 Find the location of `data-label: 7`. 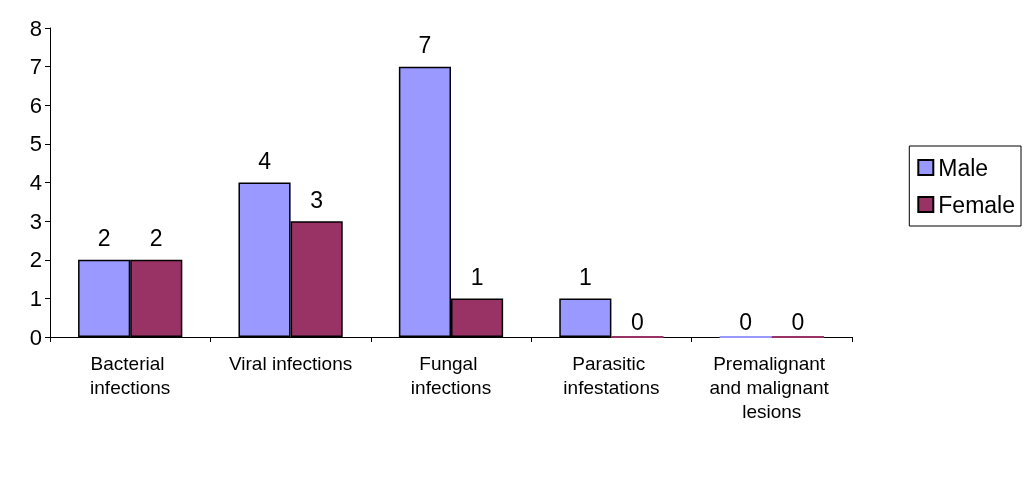

data-label: 7 is located at coordinates (425, 45).